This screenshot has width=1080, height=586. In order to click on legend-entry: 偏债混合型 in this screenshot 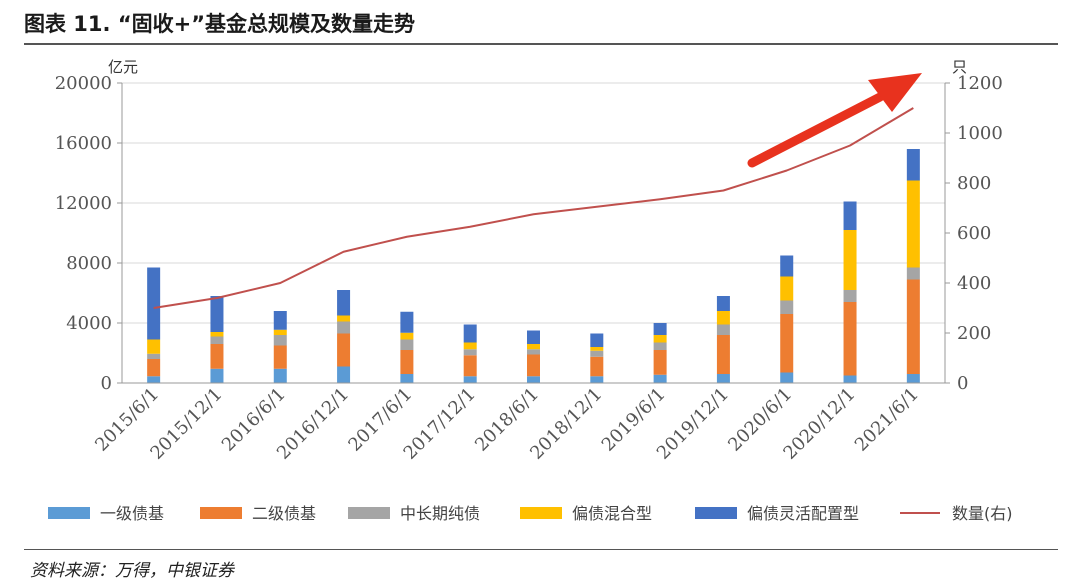, I will do `click(586, 513)`.